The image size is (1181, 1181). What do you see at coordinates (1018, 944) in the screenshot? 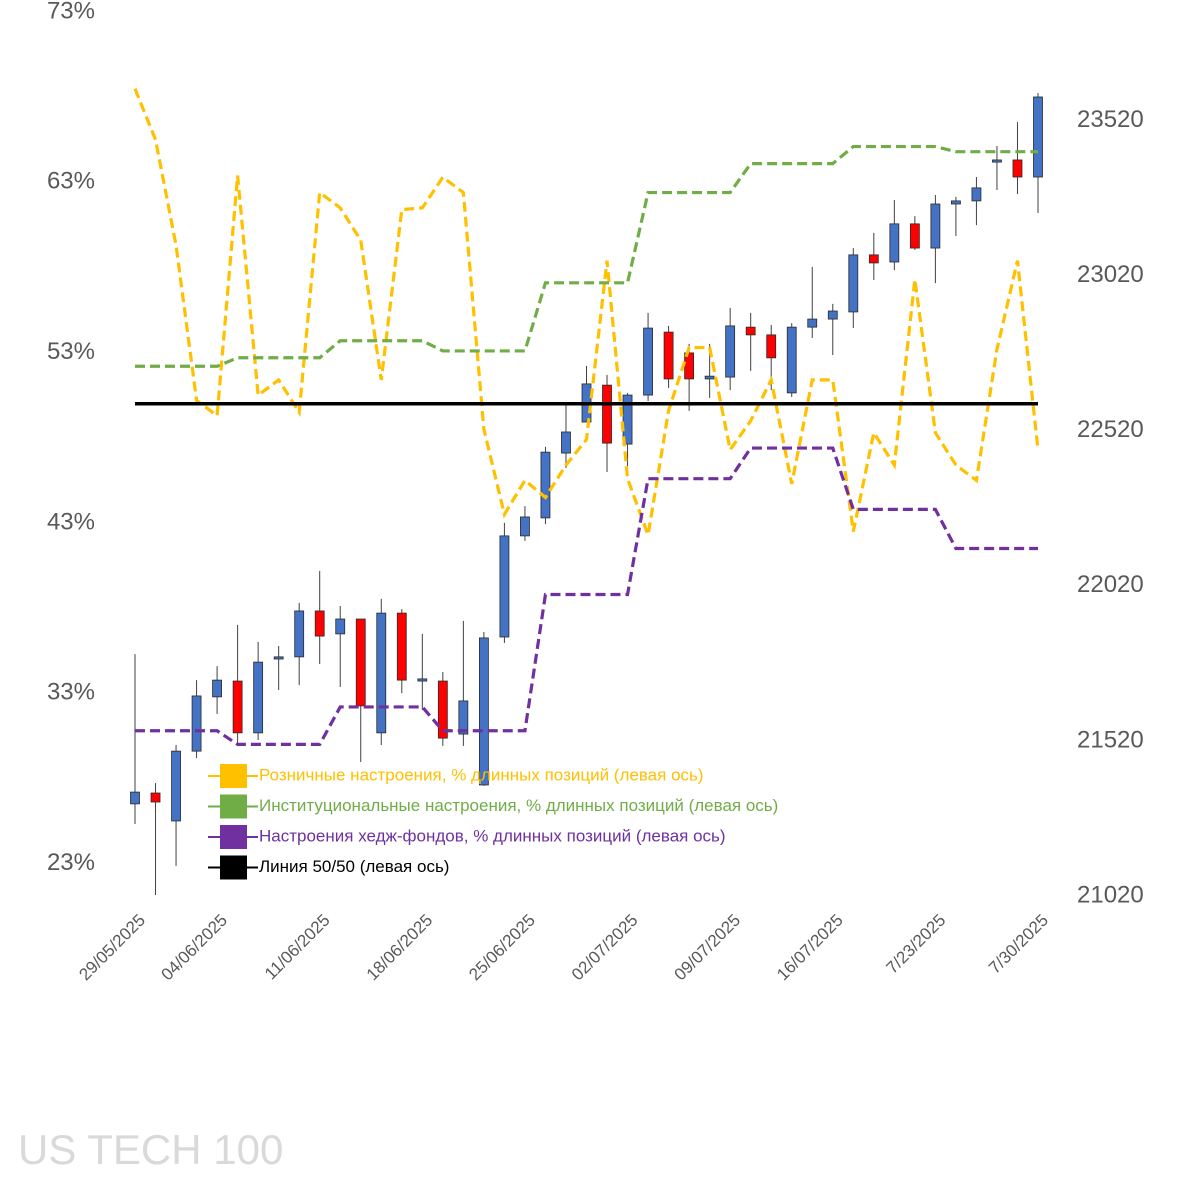
I see `x-tick-label: 7/30/2025` at bounding box center [1018, 944].